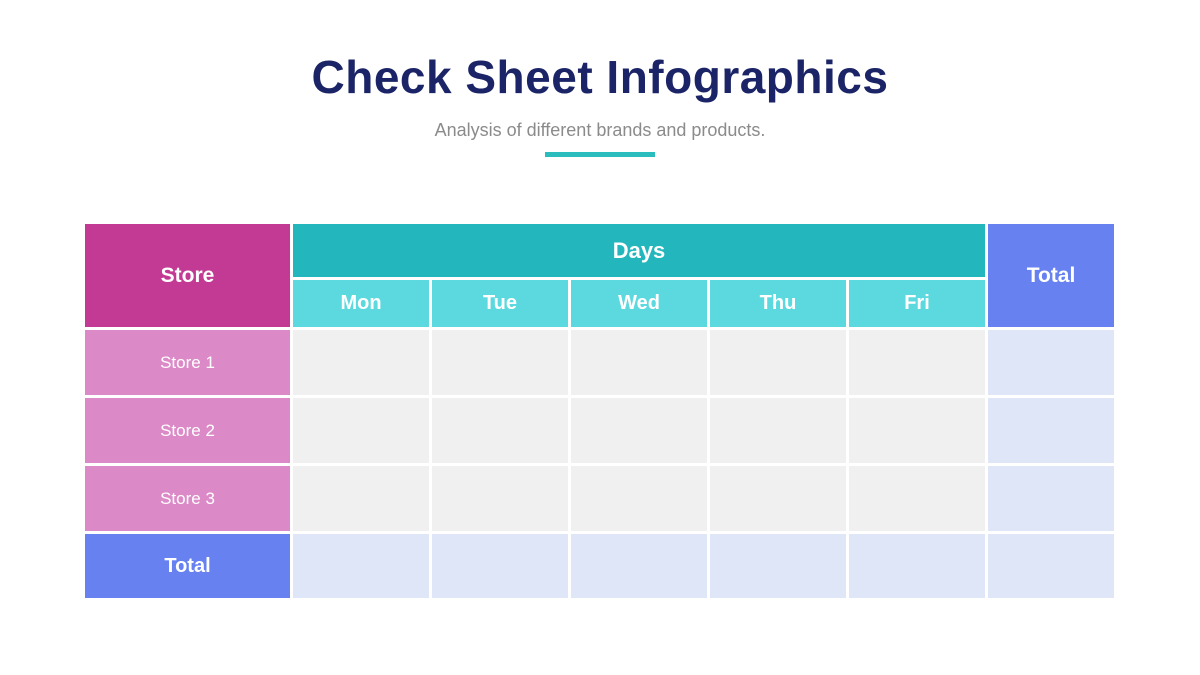  Describe the element at coordinates (1051, 566) in the screenshot. I see `grand-total-cell` at that location.